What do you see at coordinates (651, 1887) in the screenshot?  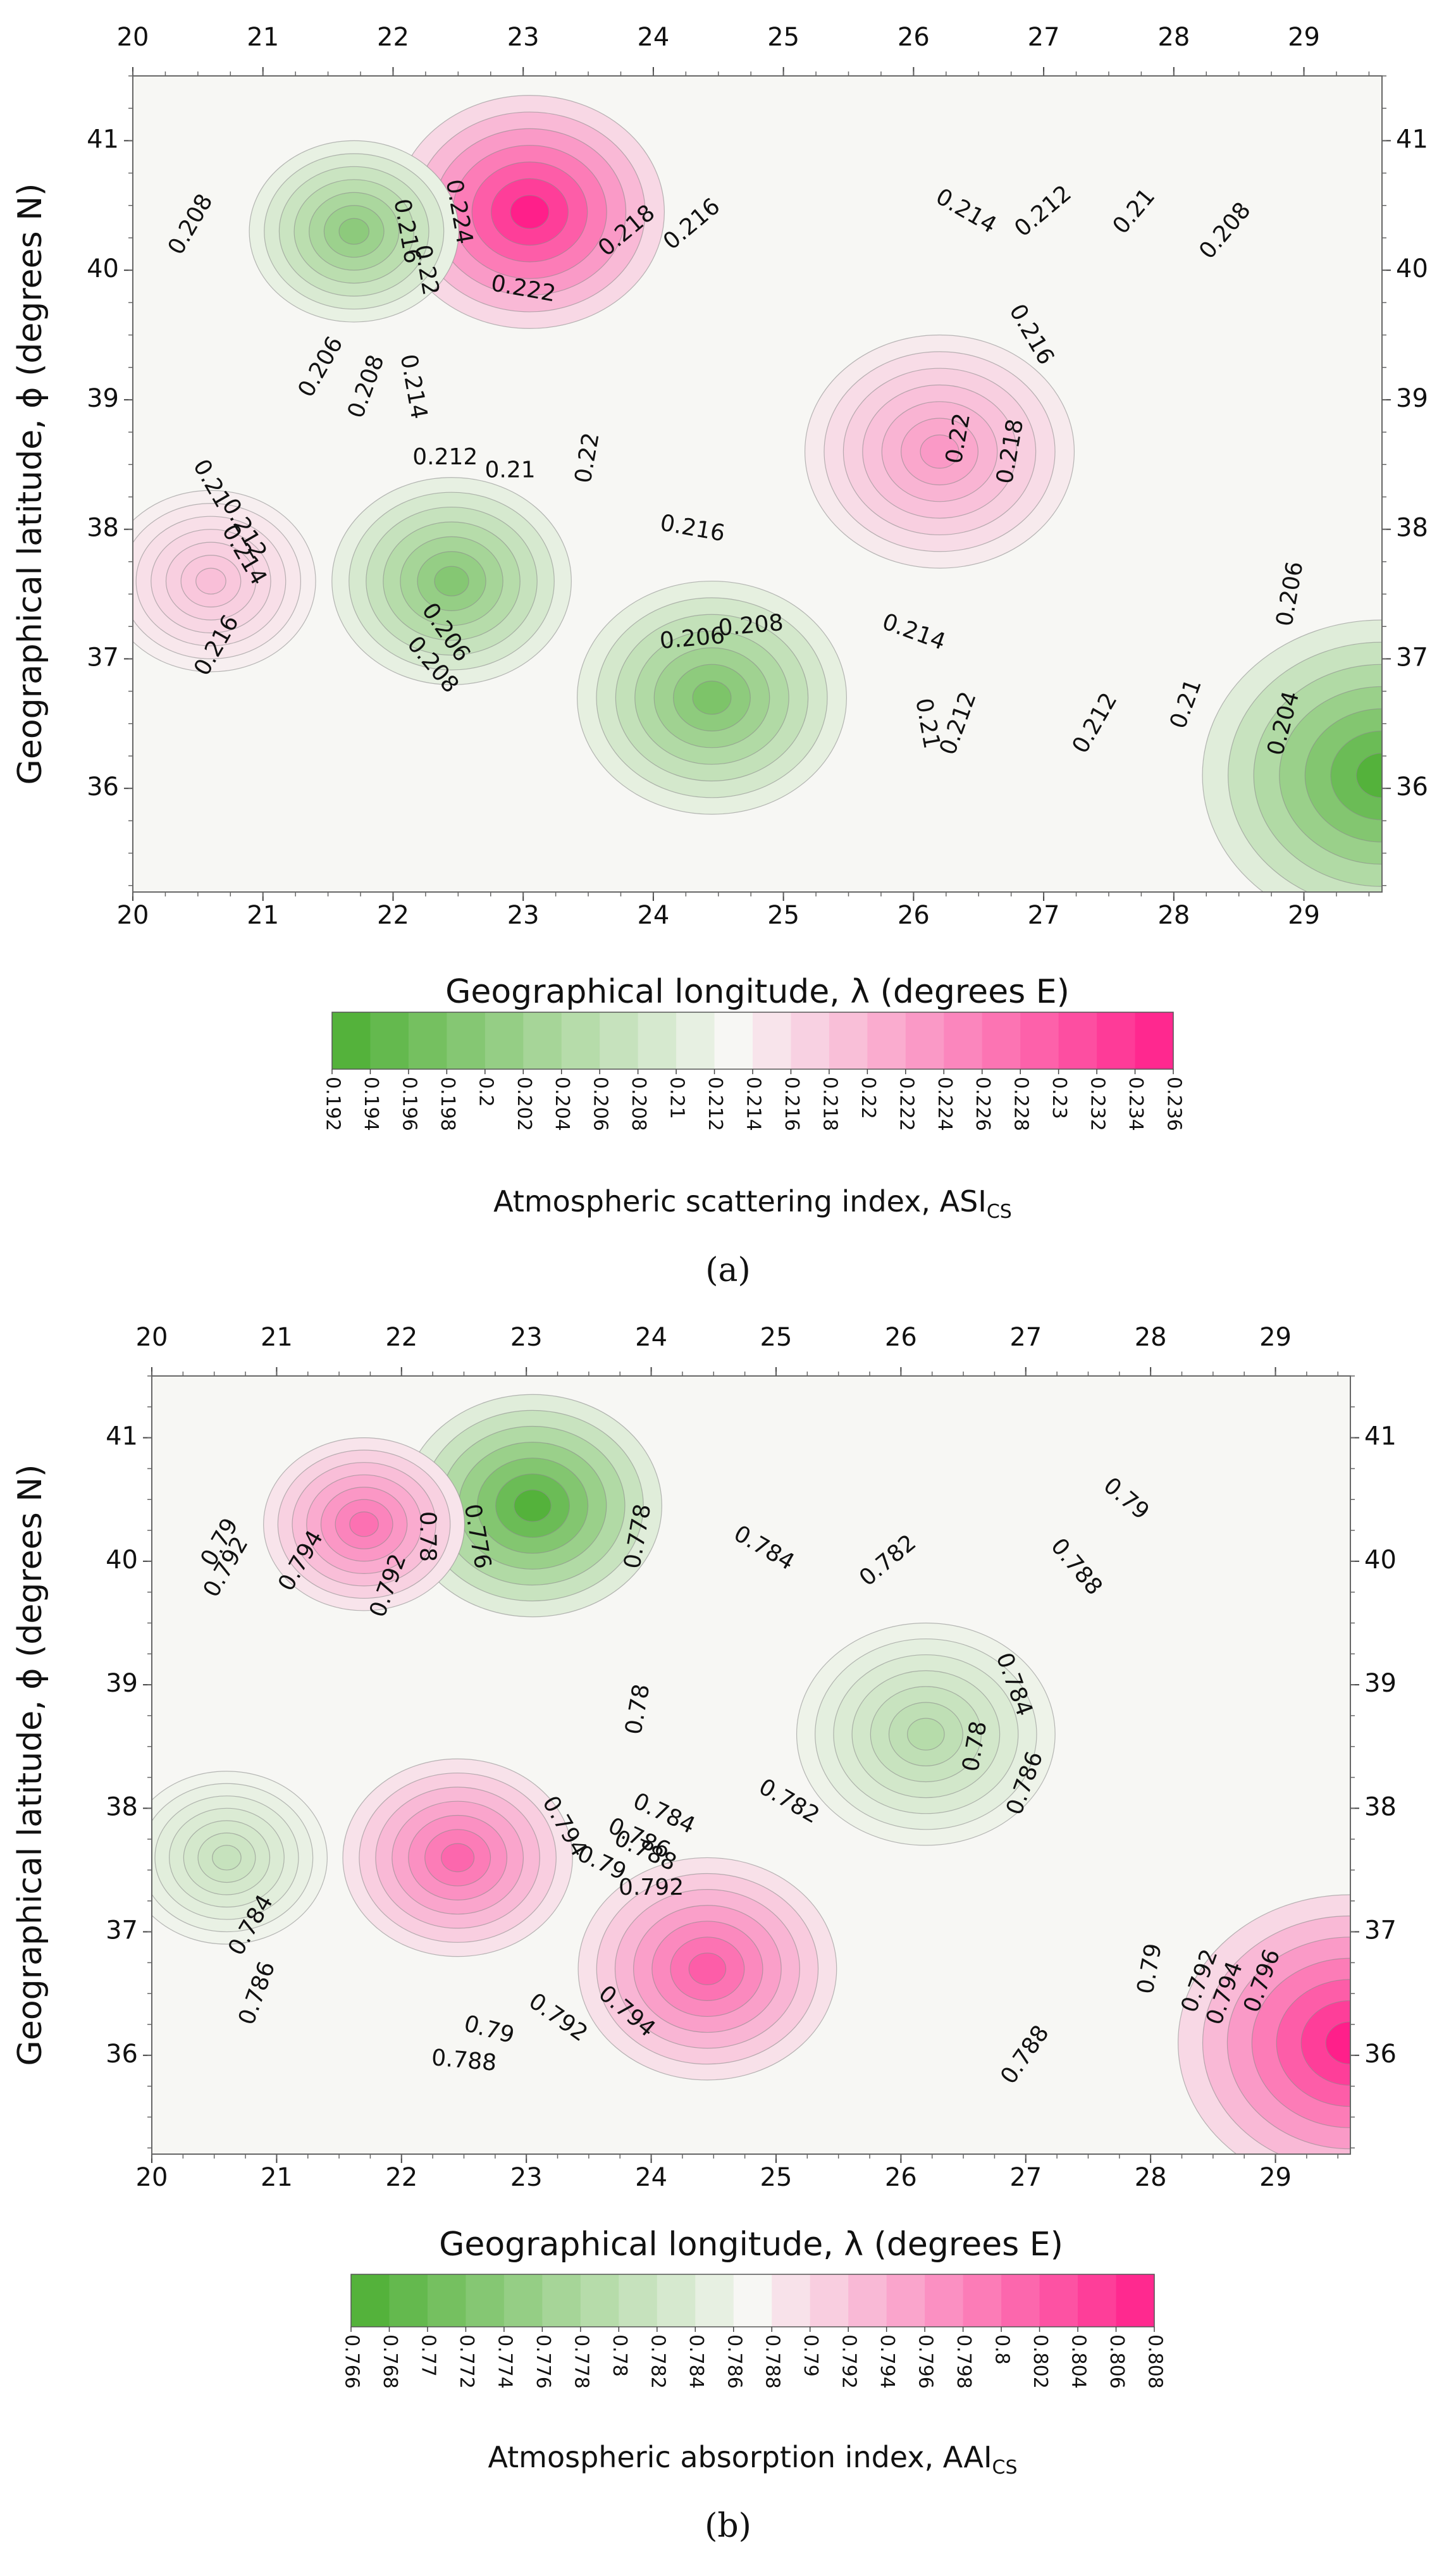 I see `contour-label: 0.792` at bounding box center [651, 1887].